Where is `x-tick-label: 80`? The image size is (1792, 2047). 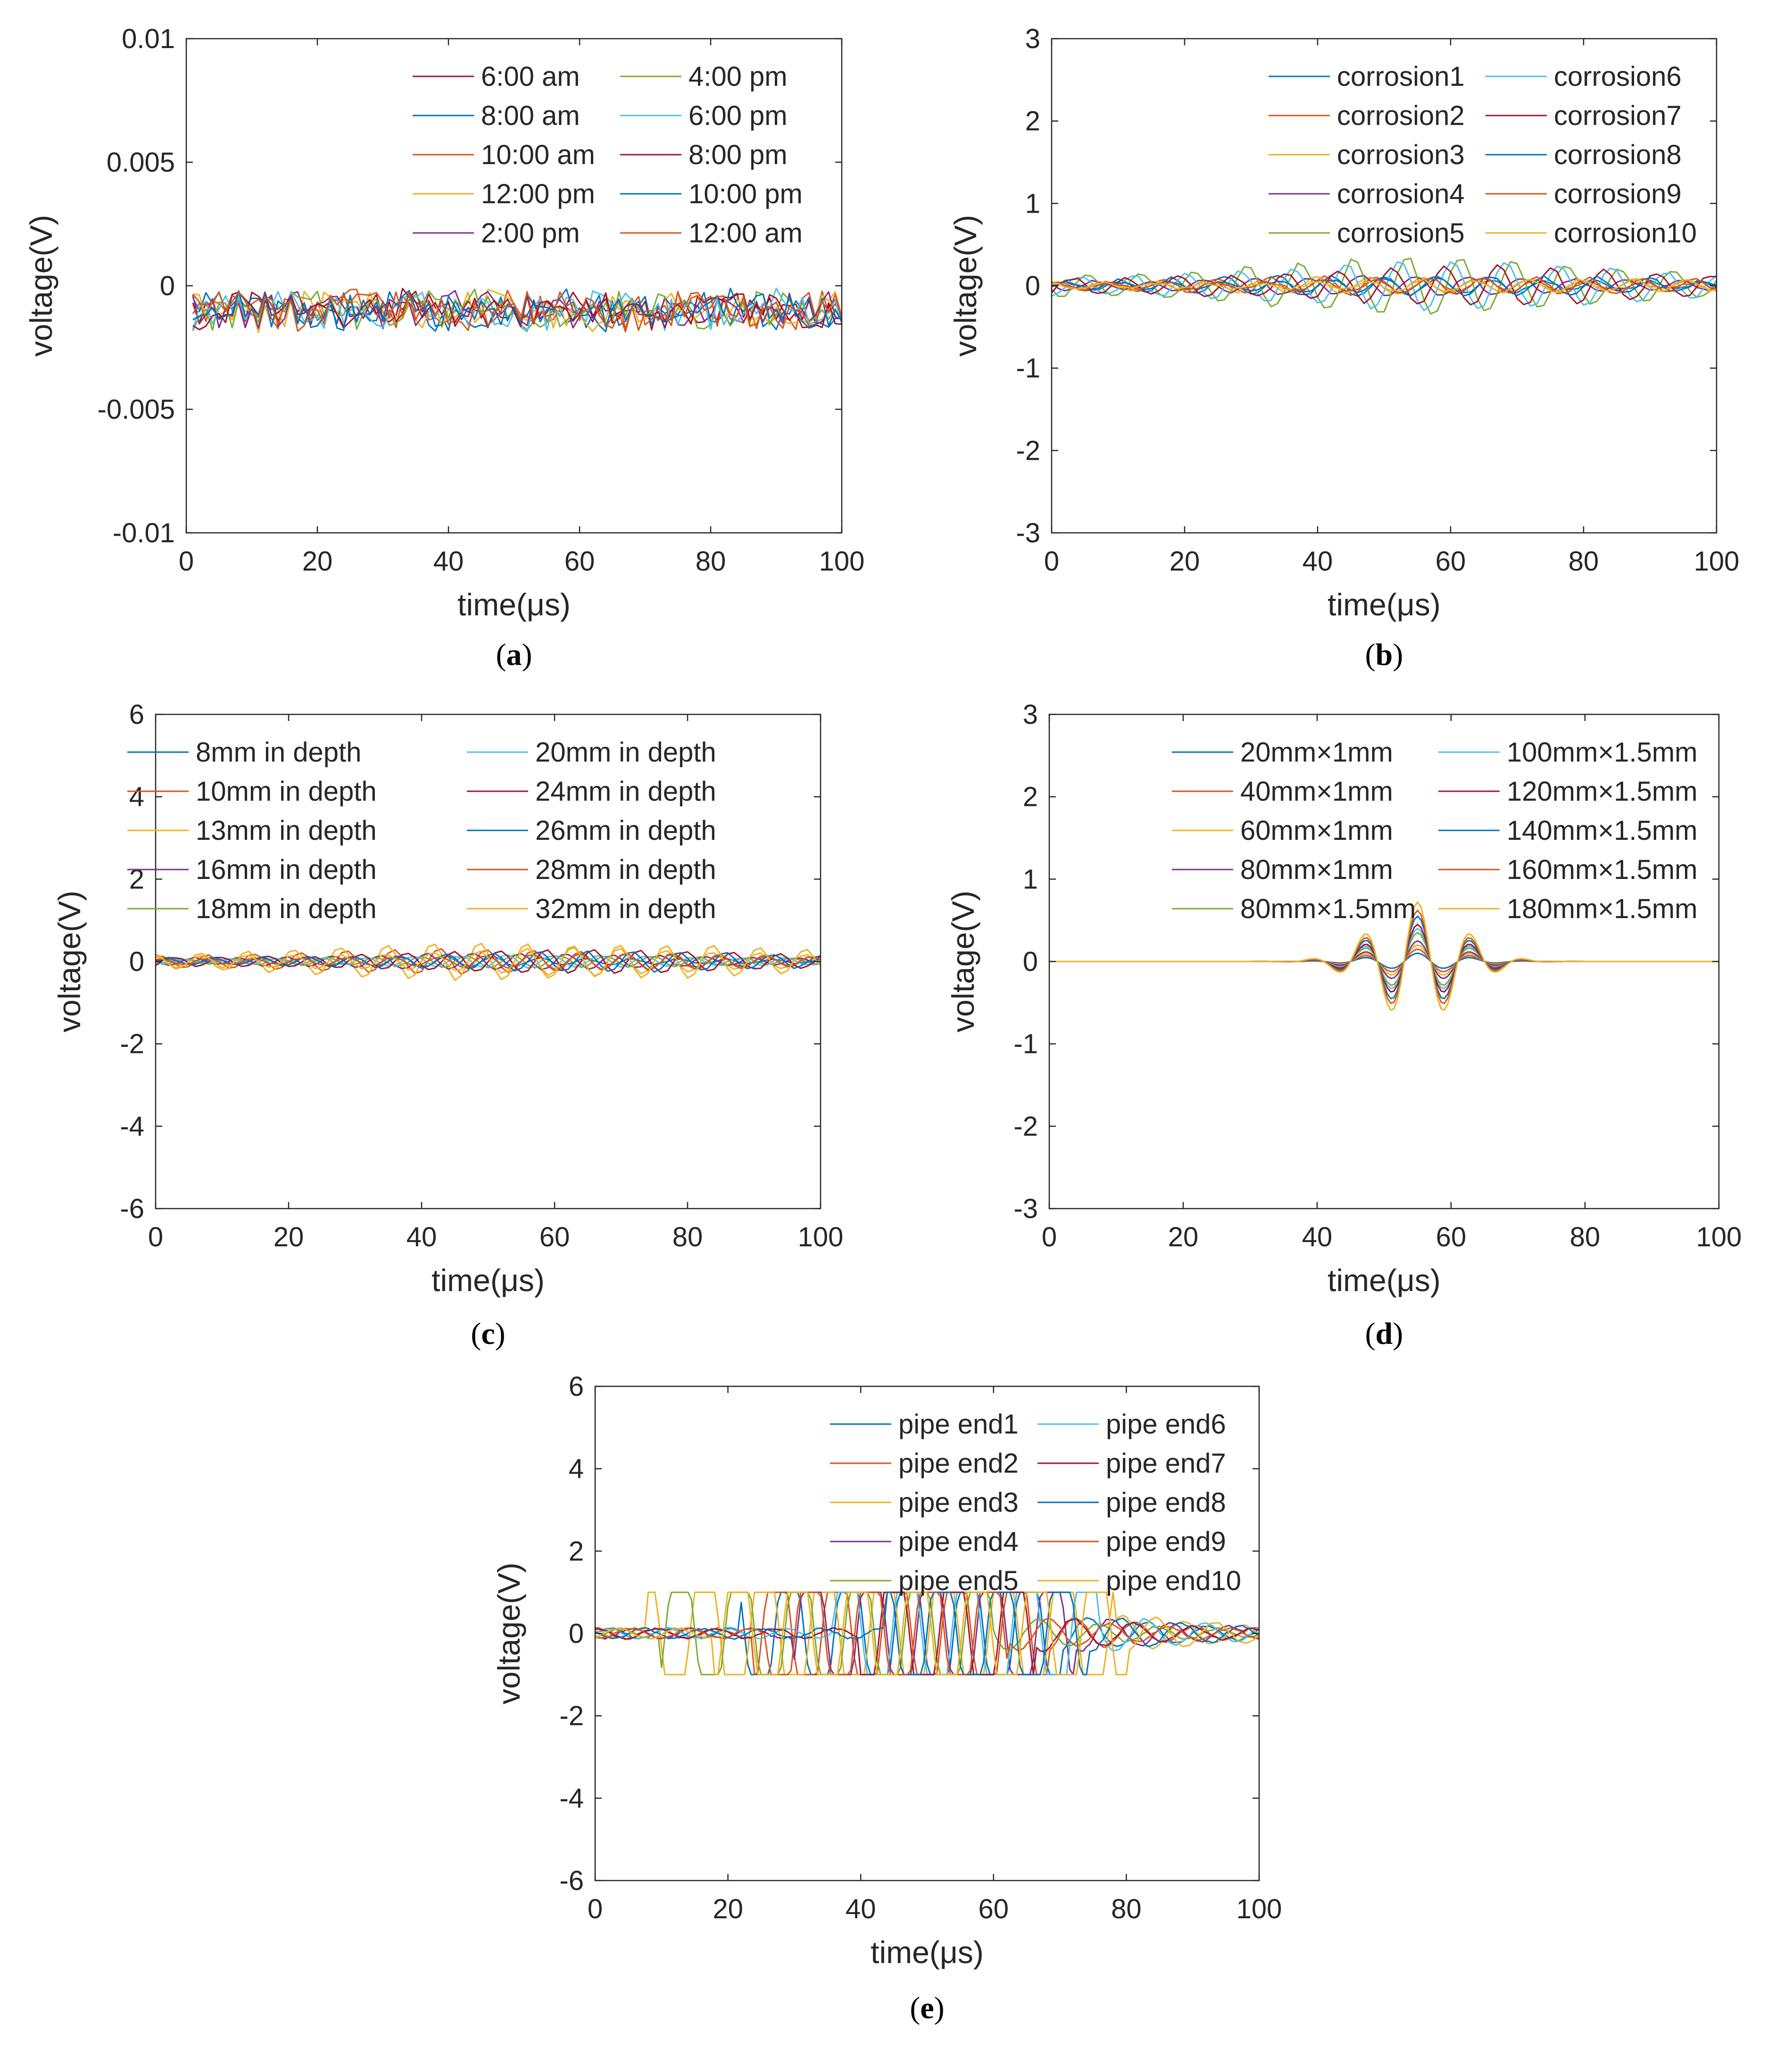 x-tick-label: 80 is located at coordinates (711, 561).